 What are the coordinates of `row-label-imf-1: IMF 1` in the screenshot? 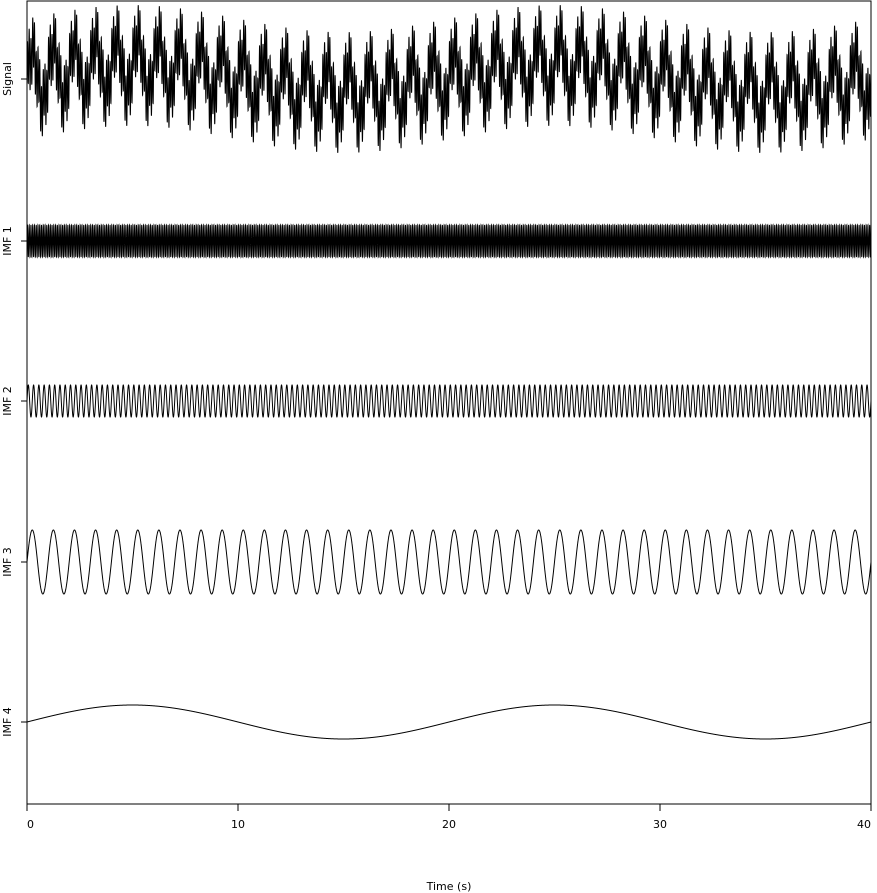 It's located at (7, 241).